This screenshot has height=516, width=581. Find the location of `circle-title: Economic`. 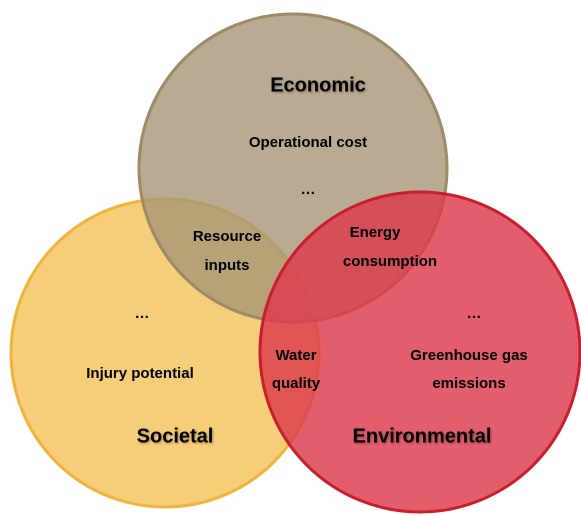

circle-title: Economic is located at coordinates (318, 85).